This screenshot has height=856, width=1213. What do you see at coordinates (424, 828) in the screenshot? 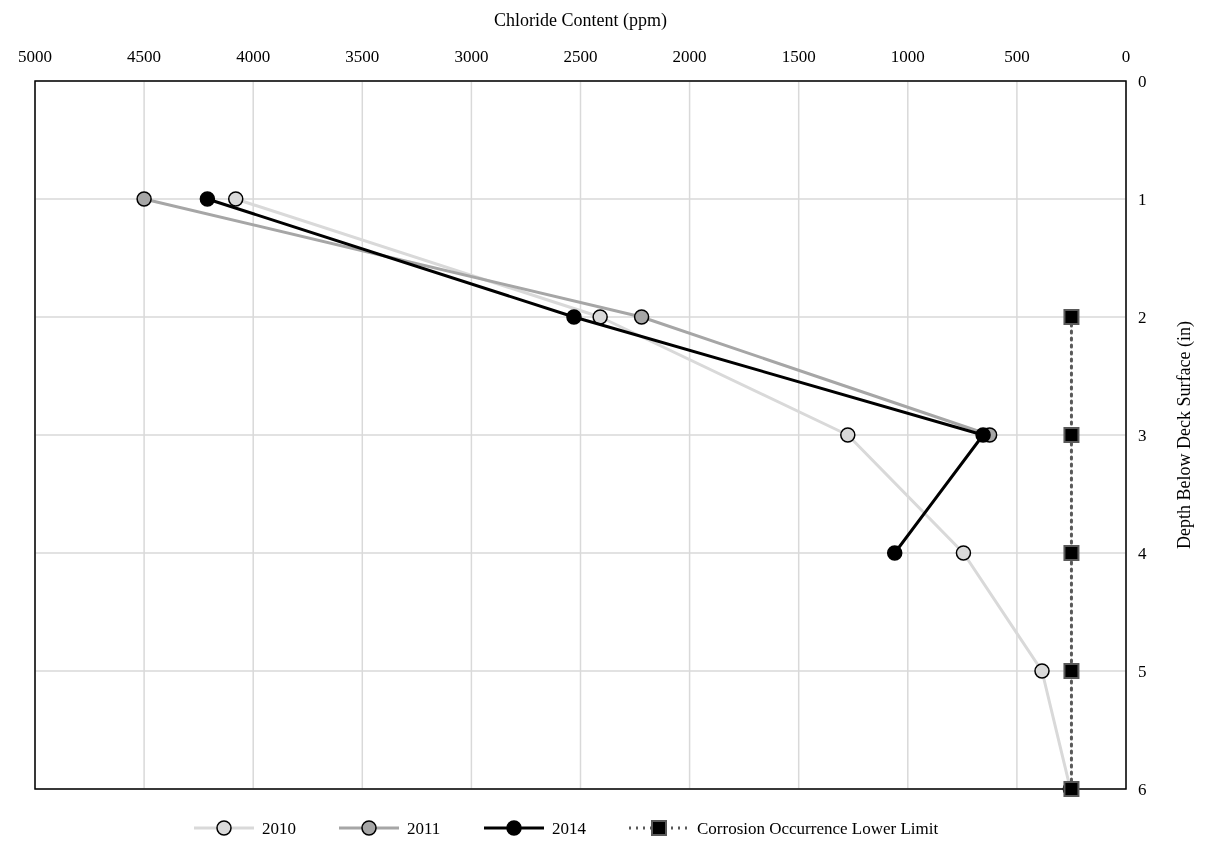
I see `legend-label: 2011` at bounding box center [424, 828].